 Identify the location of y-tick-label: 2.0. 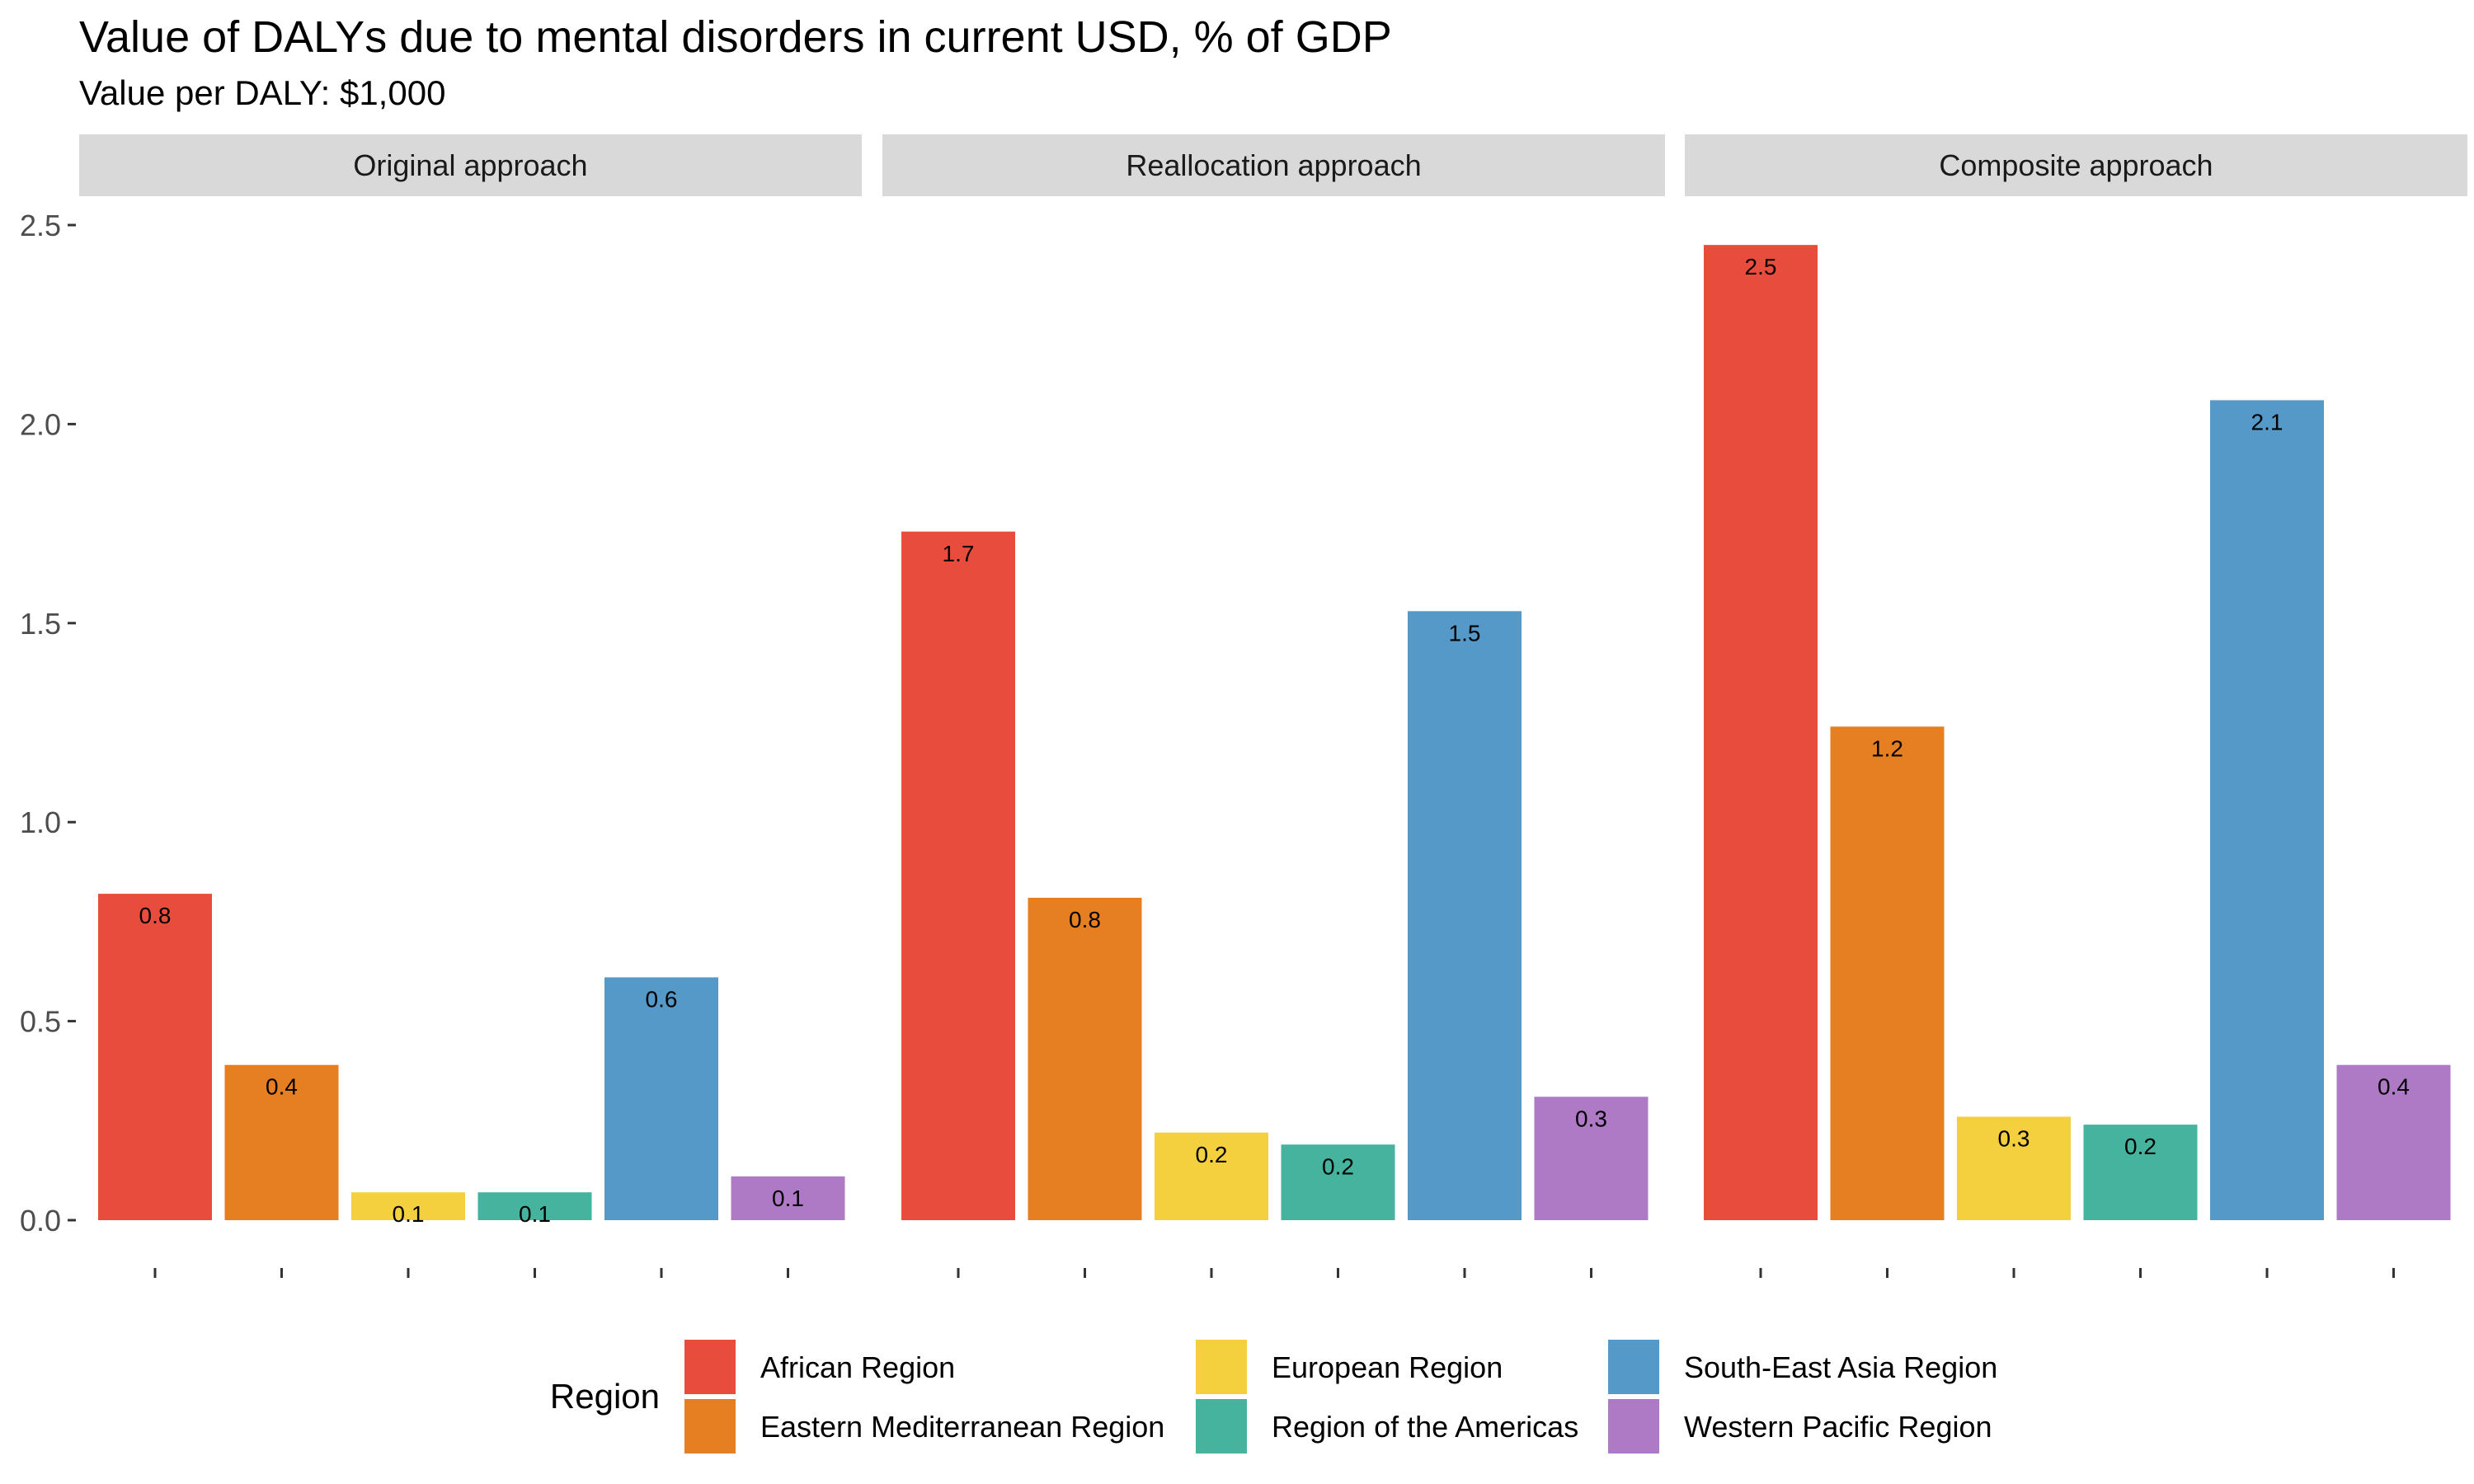
(40, 424).